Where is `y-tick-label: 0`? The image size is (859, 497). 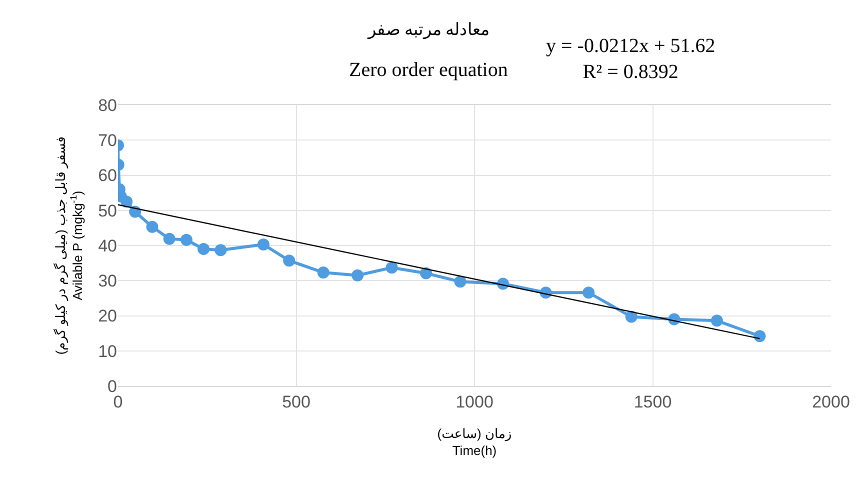
y-tick-label: 0 is located at coordinates (112, 386).